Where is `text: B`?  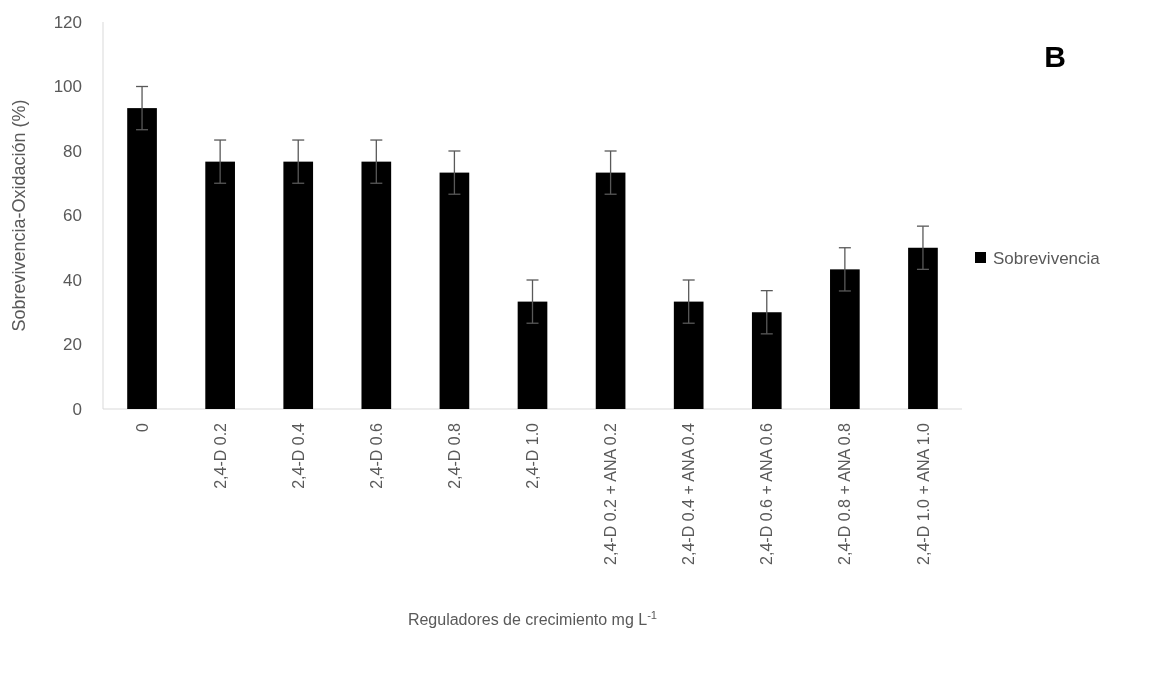
text: B is located at coordinates (1055, 56).